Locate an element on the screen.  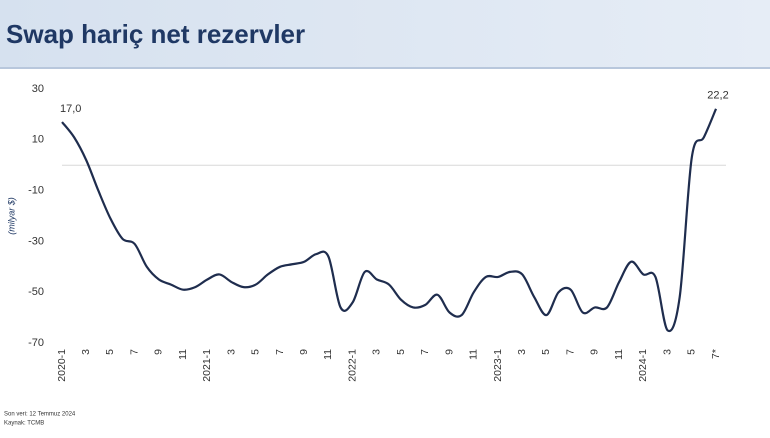
x-tick-label: 2020-1 is located at coordinates (62, 365).